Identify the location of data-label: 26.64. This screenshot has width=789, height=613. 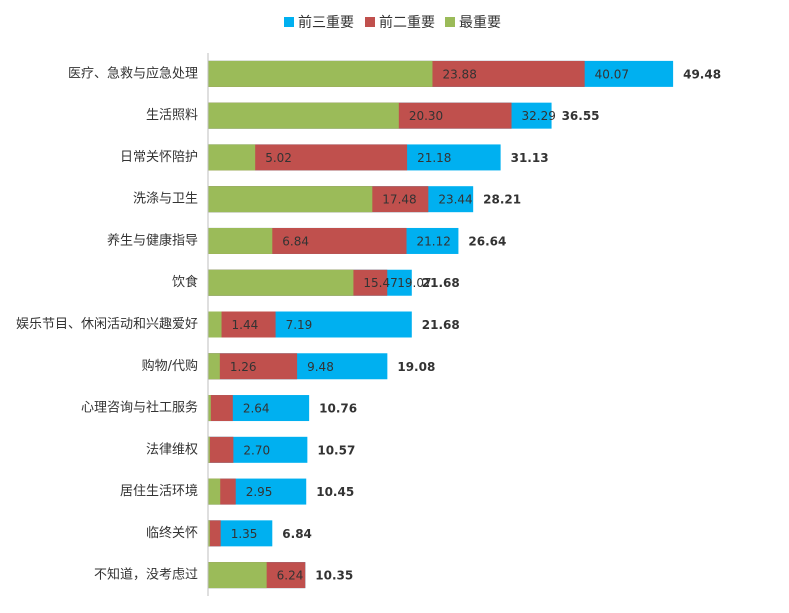
(487, 241).